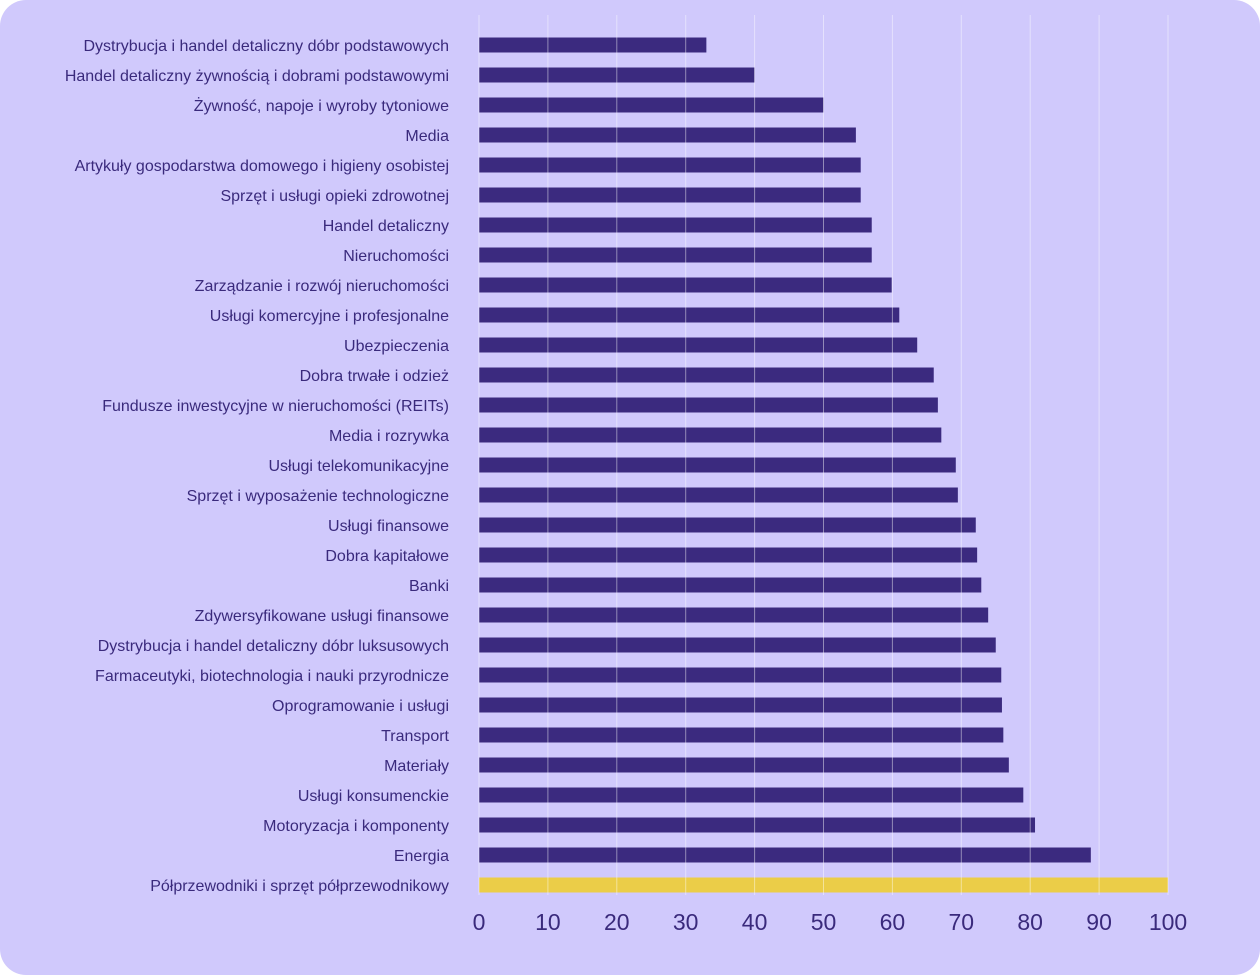  What do you see at coordinates (427, 136) in the screenshot?
I see `category-label: Media` at bounding box center [427, 136].